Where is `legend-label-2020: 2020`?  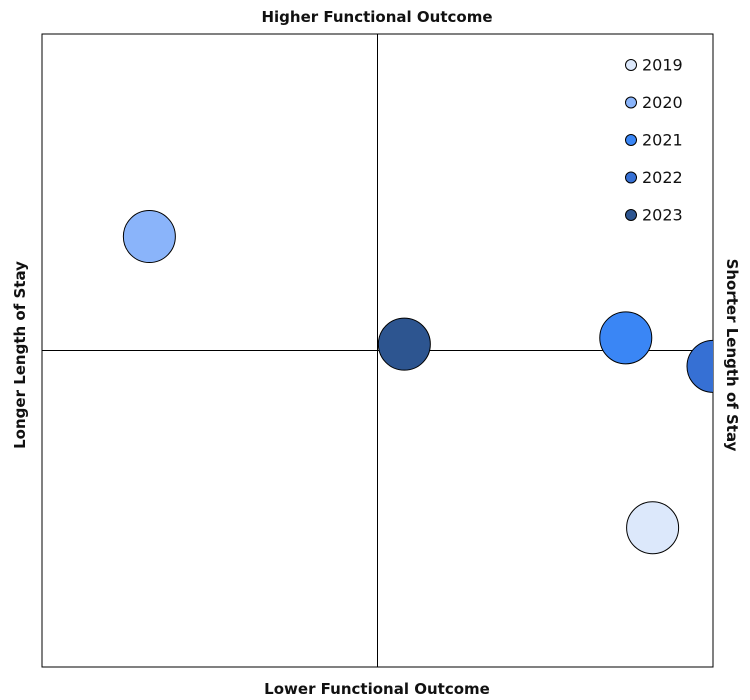 legend-label-2020: 2020 is located at coordinates (662, 102).